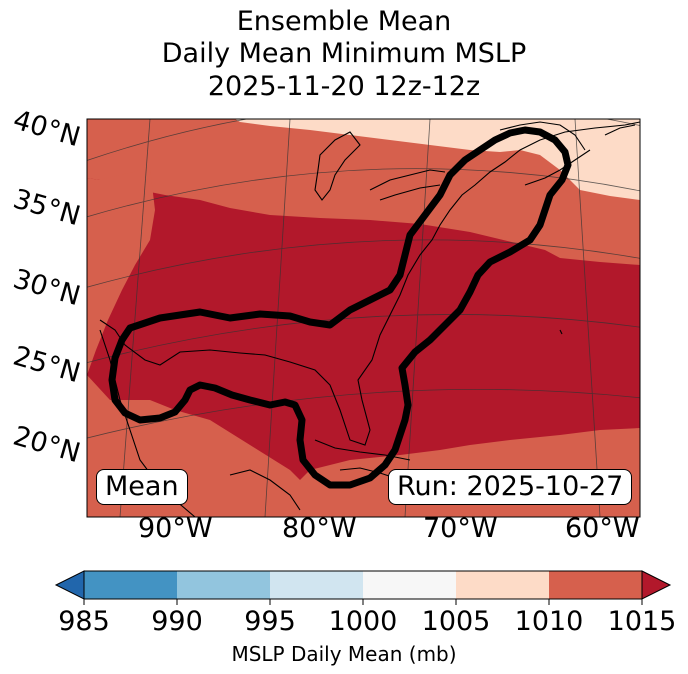 This screenshot has width=688, height=674. Describe the element at coordinates (456, 621) in the screenshot. I see `colorbar-tick-1005: 1005` at that location.